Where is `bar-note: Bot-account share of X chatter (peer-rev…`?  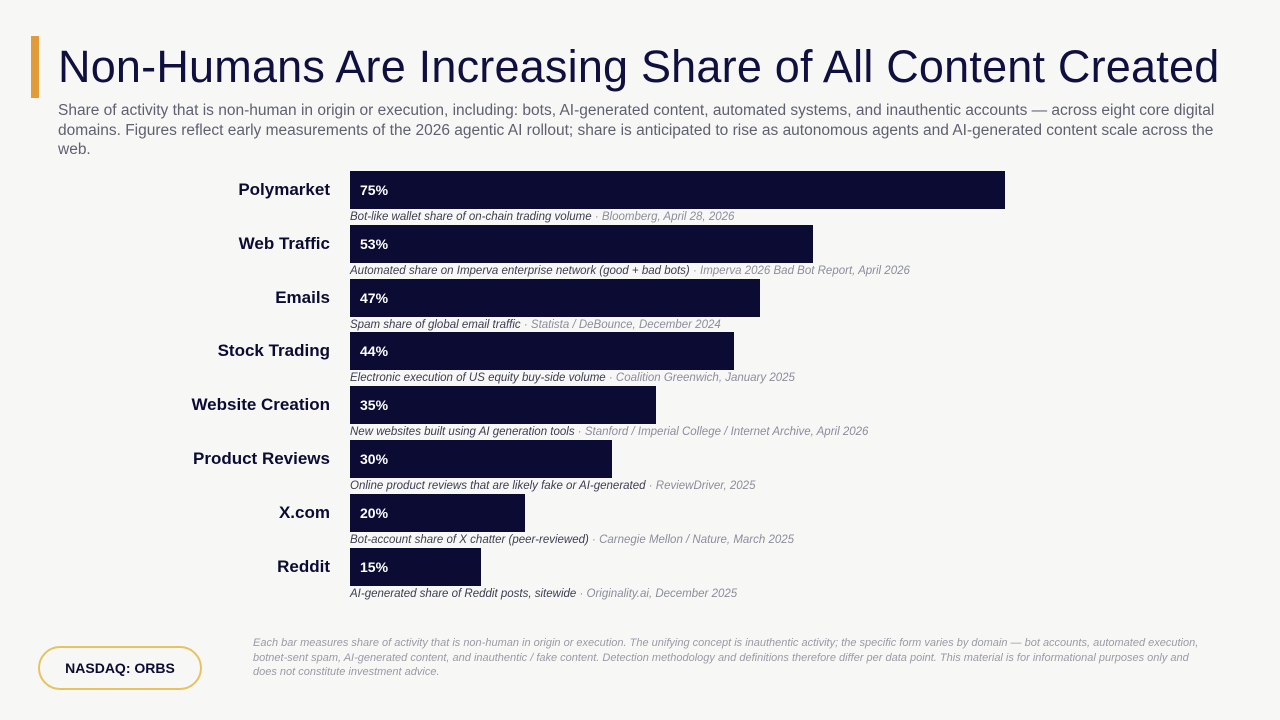
bar-note: Bot-account share of X chatter (peer-rev… is located at coordinates (572, 540).